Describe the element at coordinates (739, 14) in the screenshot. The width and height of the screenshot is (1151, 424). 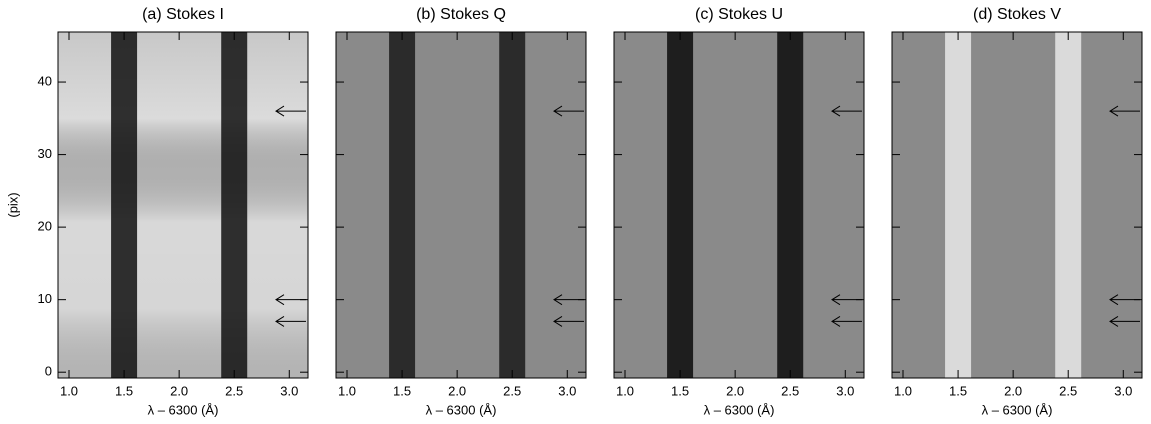
I see `panel-title: (c) Stokes U` at that location.